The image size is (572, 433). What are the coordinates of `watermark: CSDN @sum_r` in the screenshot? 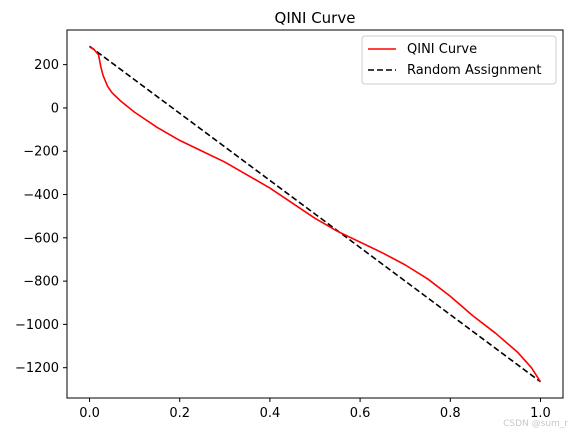 It's located at (535, 424).